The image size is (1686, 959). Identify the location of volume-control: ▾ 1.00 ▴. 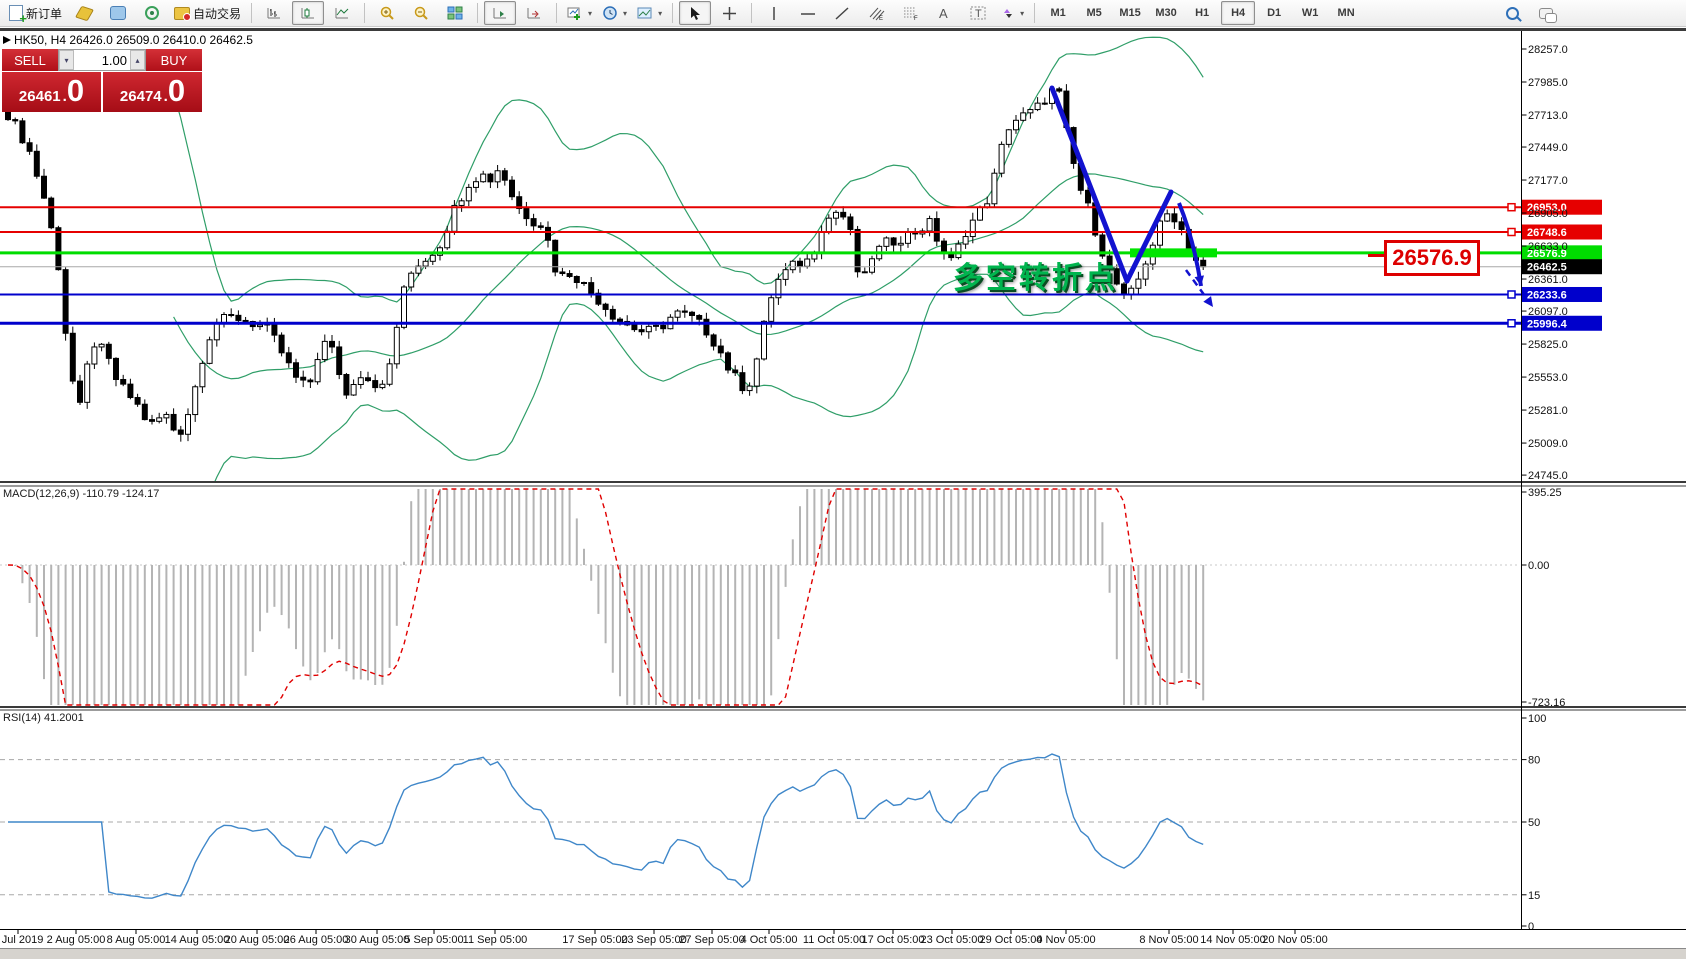
(102, 60).